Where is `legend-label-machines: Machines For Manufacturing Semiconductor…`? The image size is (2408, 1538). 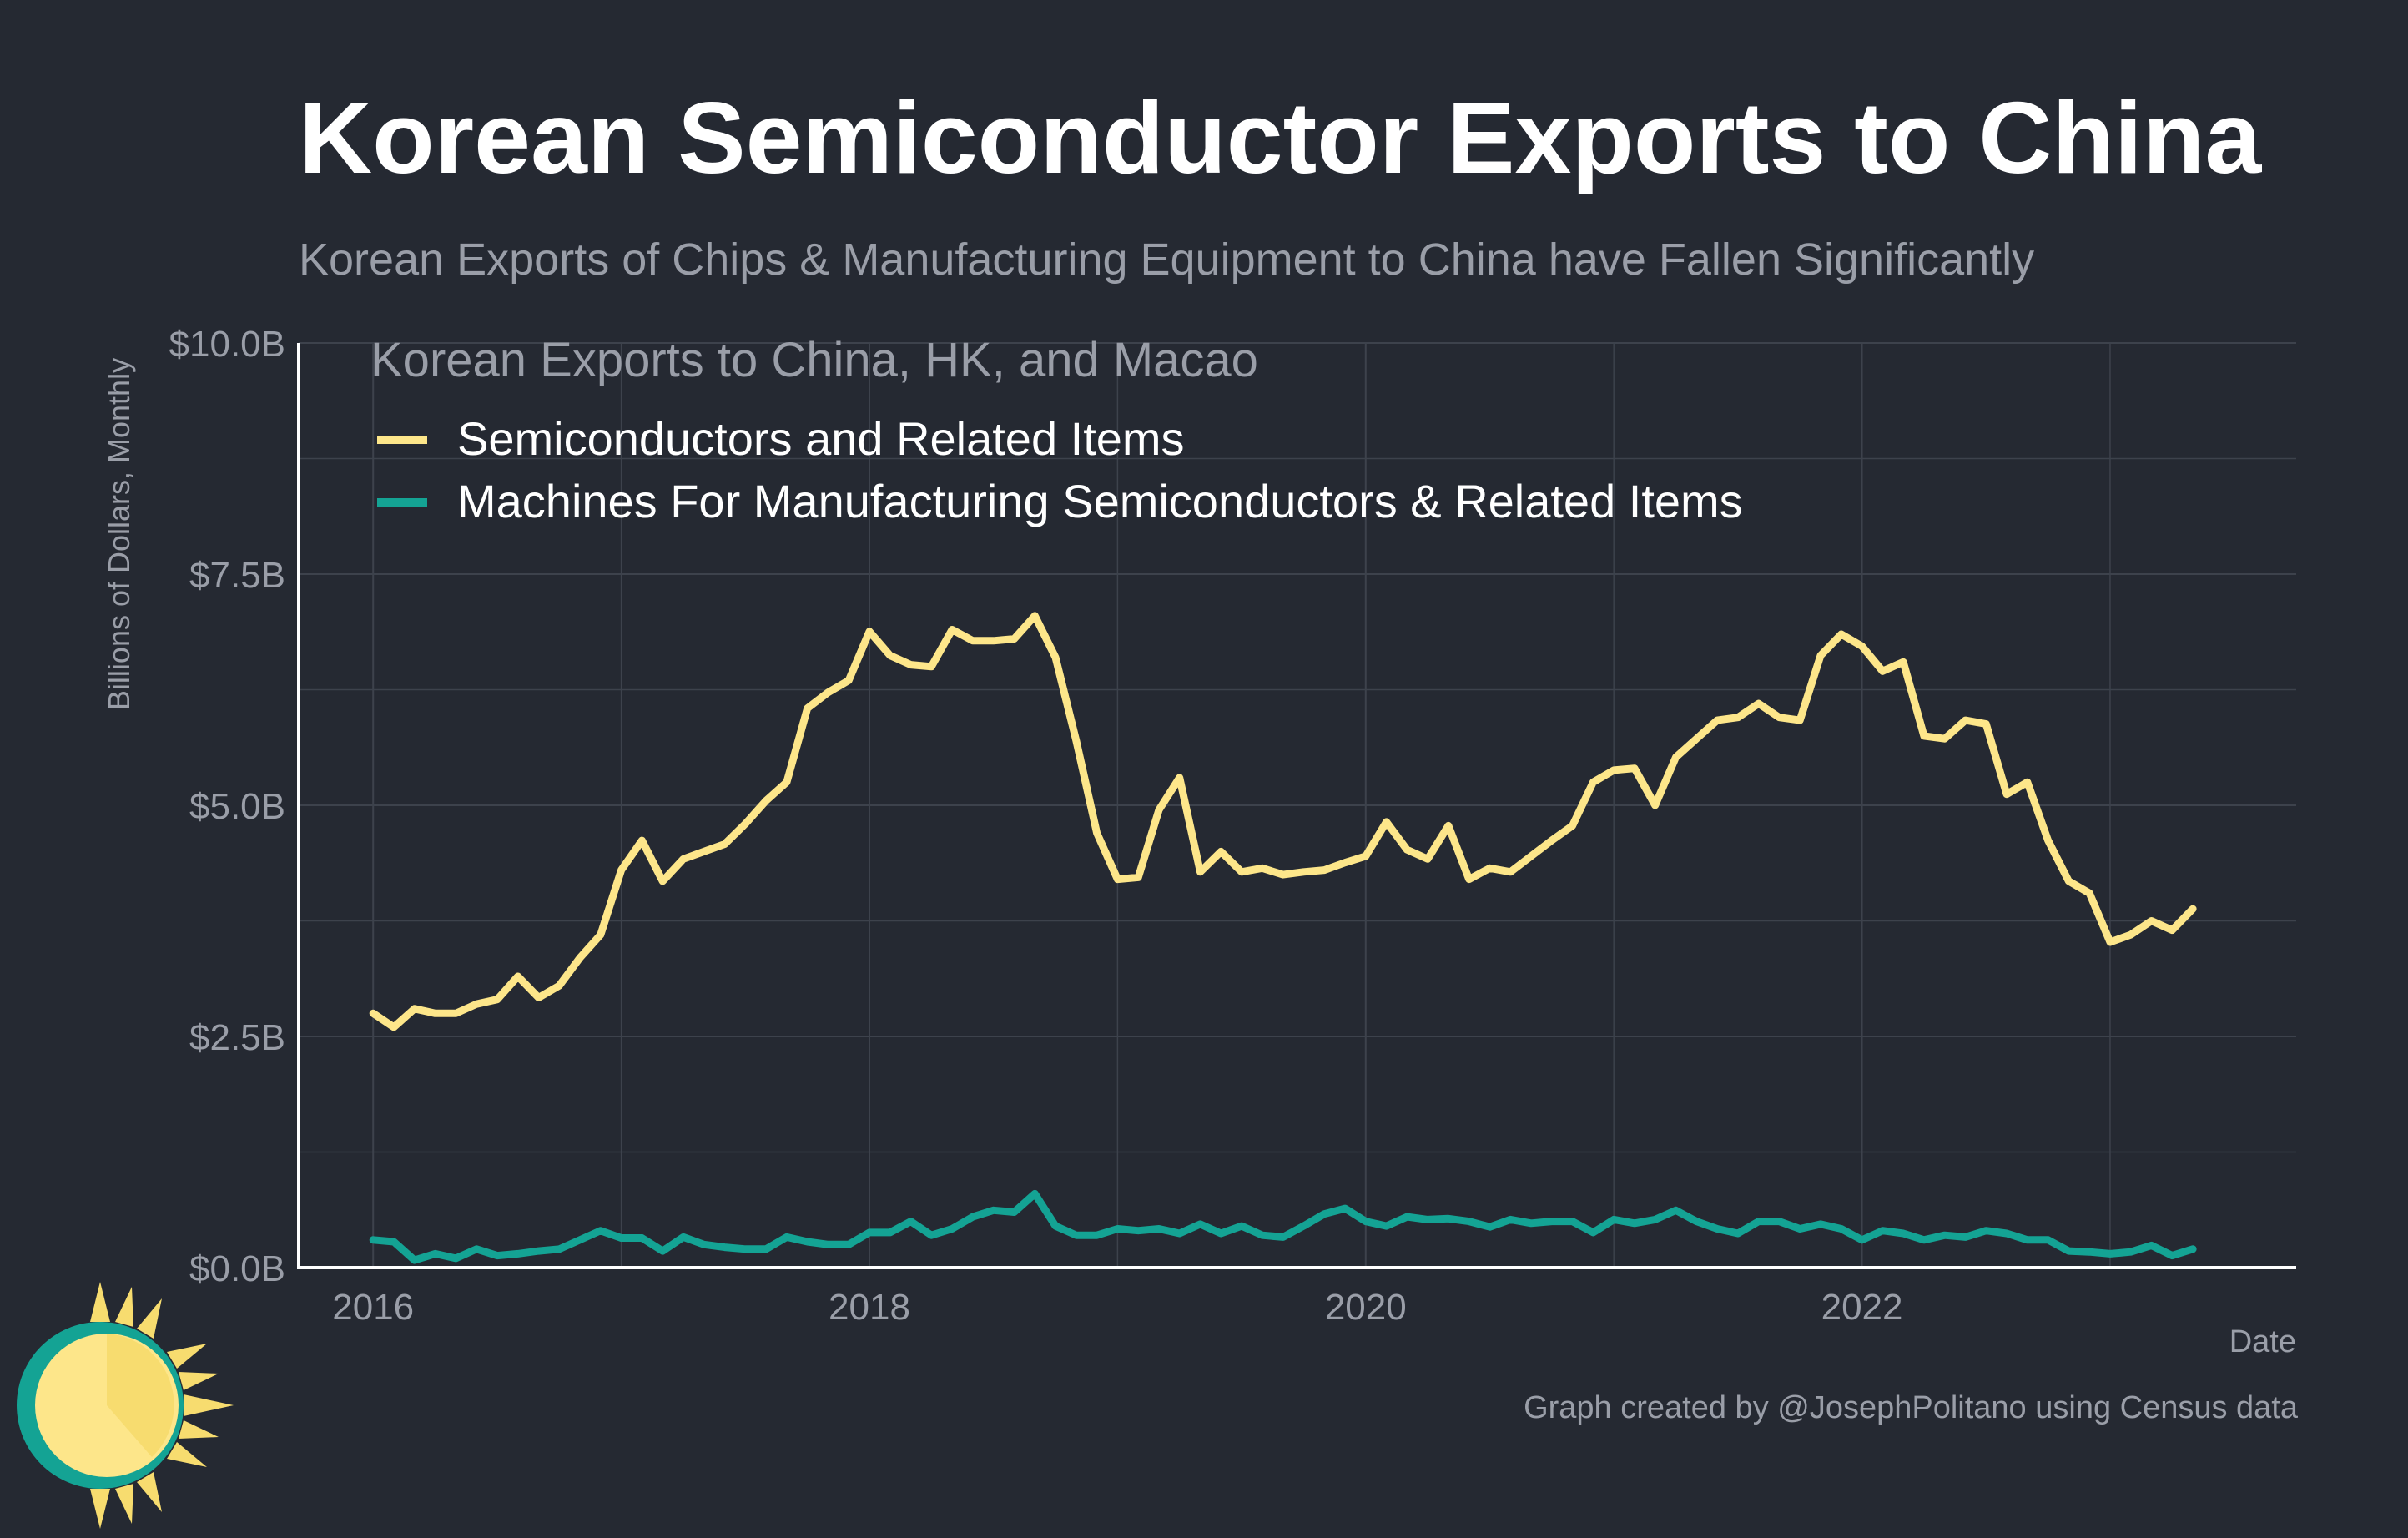 legend-label-machines: Machines For Manufacturing Semiconductor… is located at coordinates (1100, 501).